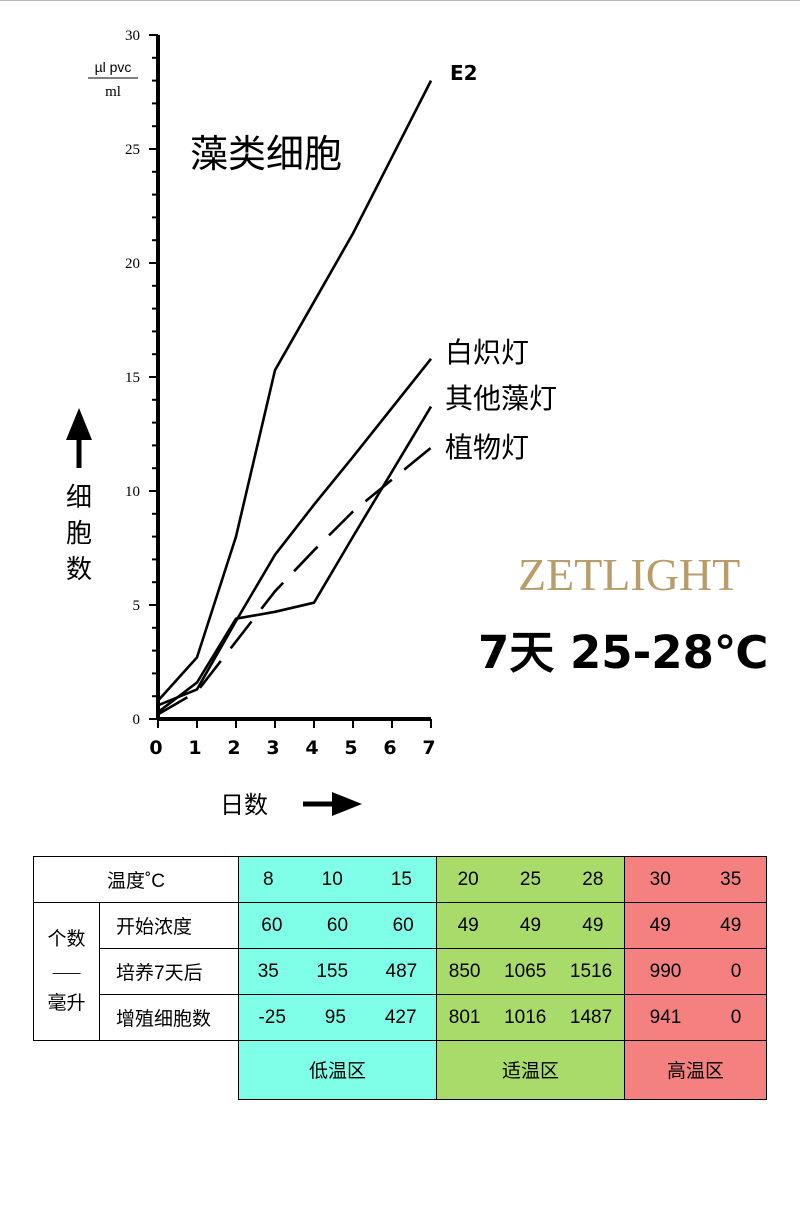 The width and height of the screenshot is (800, 1208). I want to click on zone-label: 适温区, so click(530, 1070).